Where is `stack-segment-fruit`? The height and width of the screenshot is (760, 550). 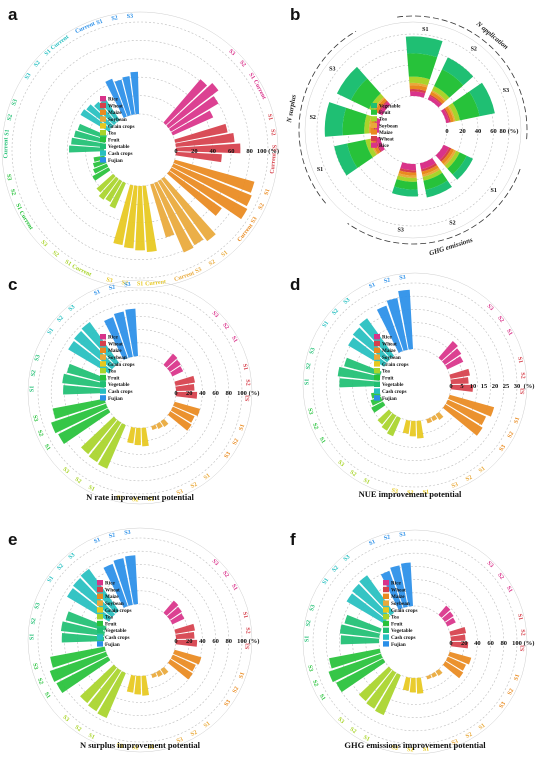
stack-segment-fruit is located at coordinates (406, 184).